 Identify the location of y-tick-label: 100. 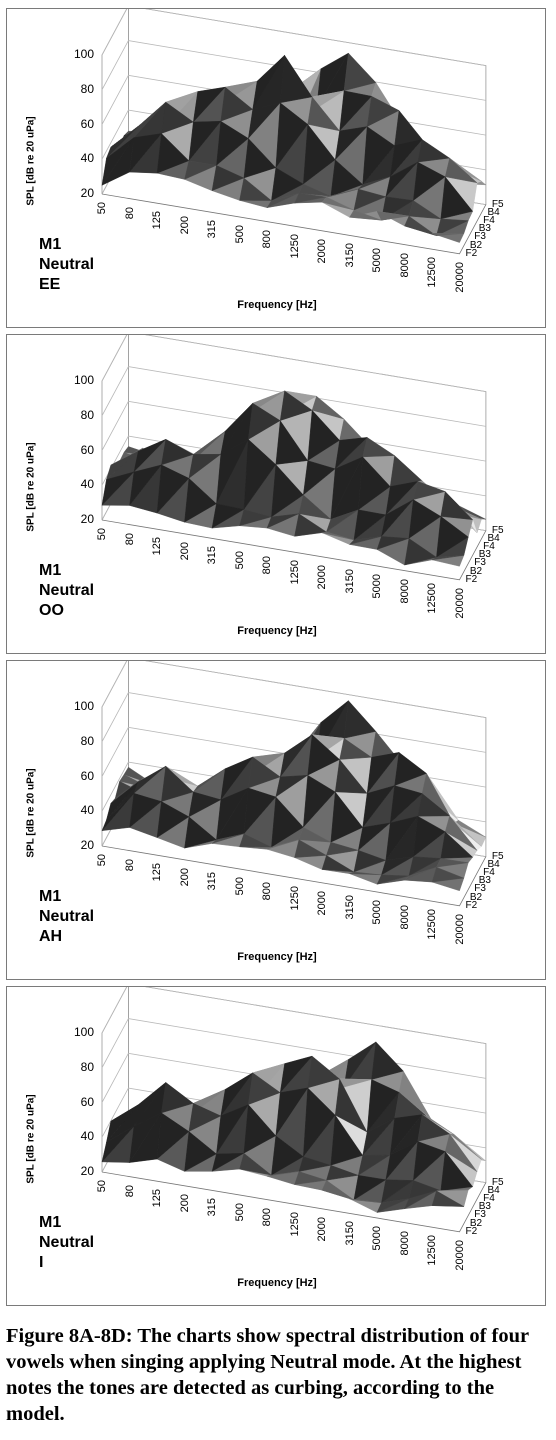
(83, 706).